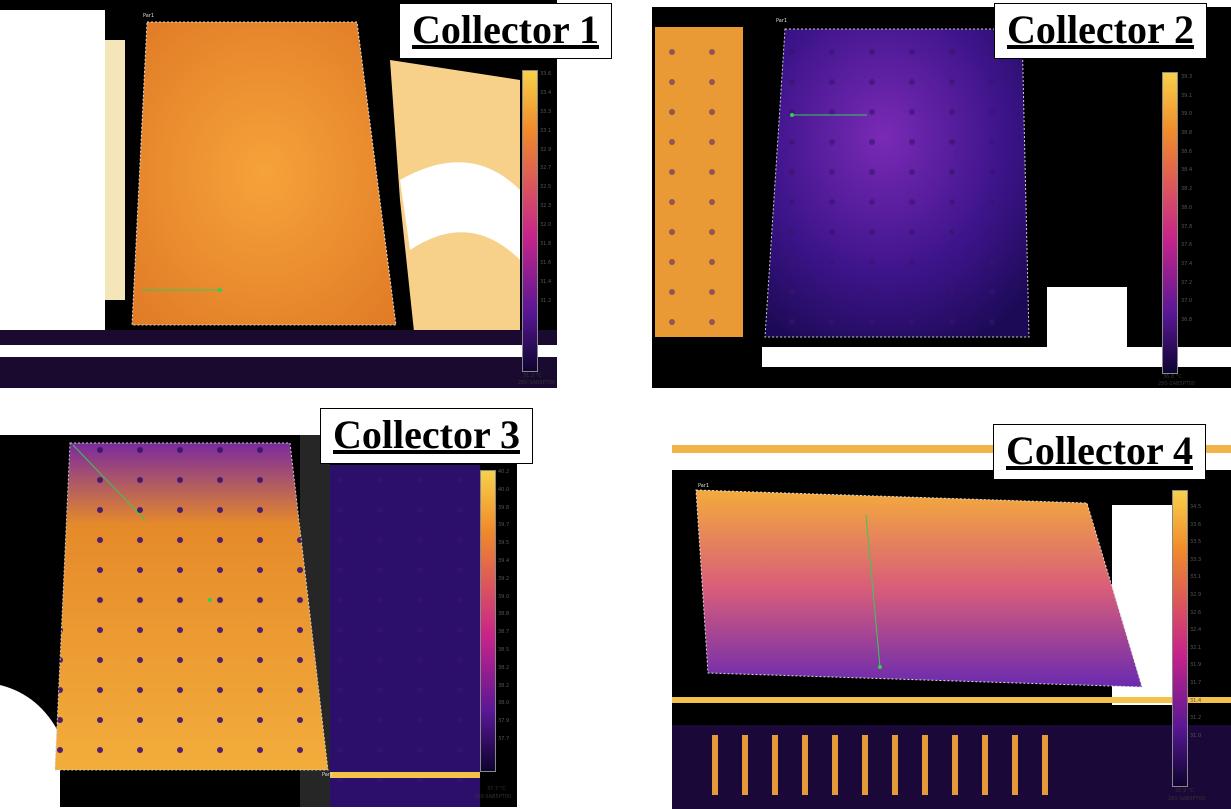 The height and width of the screenshot is (809, 1231). Describe the element at coordinates (532, 376) in the screenshot. I see `scale-min-label: 31.2 °C` at that location.